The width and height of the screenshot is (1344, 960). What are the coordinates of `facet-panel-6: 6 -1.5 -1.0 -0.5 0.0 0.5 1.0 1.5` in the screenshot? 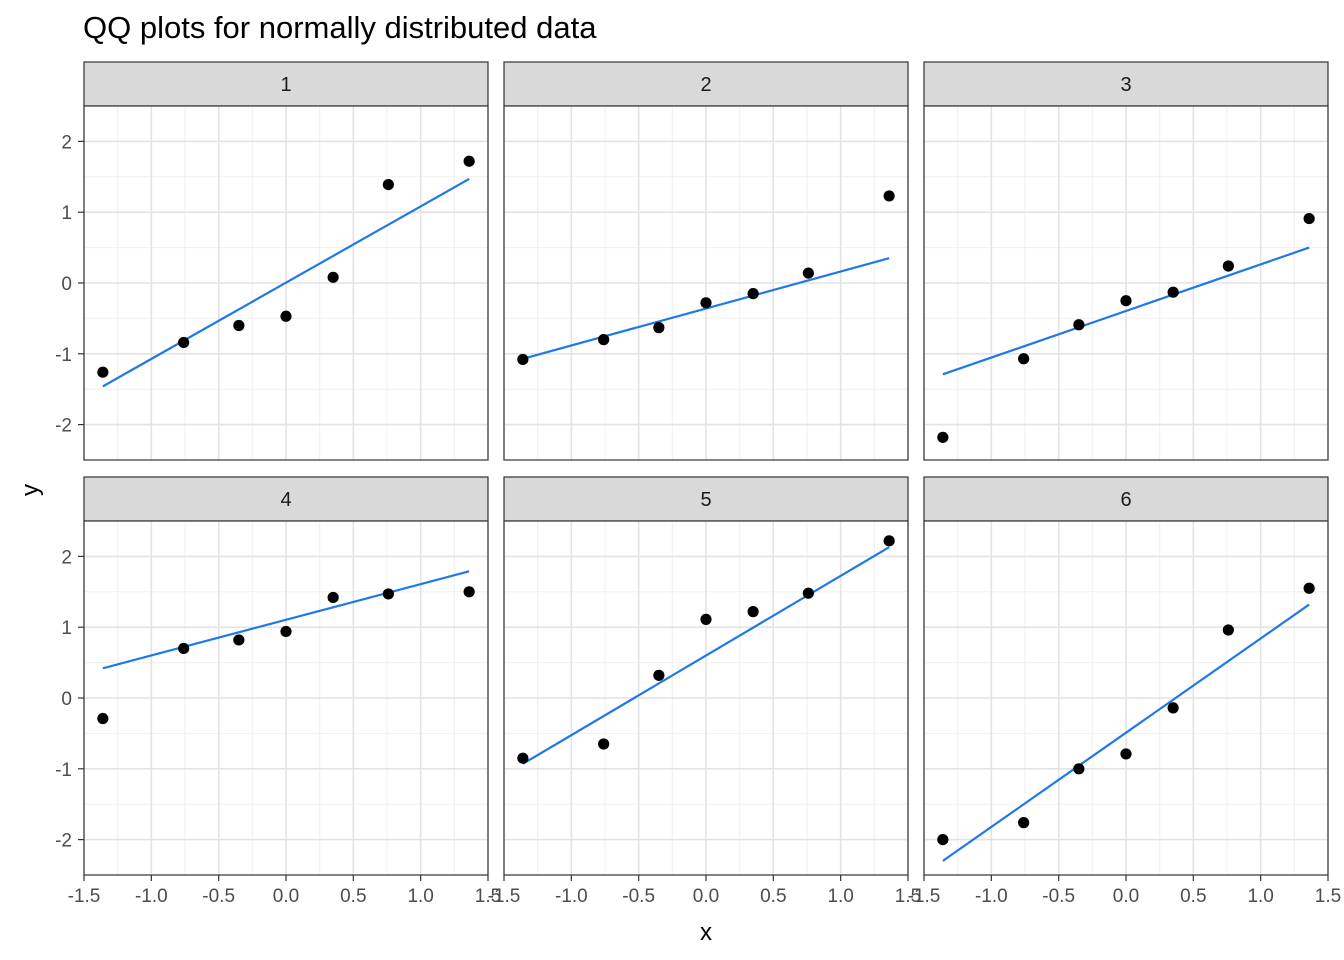 It's located at (1124, 691).